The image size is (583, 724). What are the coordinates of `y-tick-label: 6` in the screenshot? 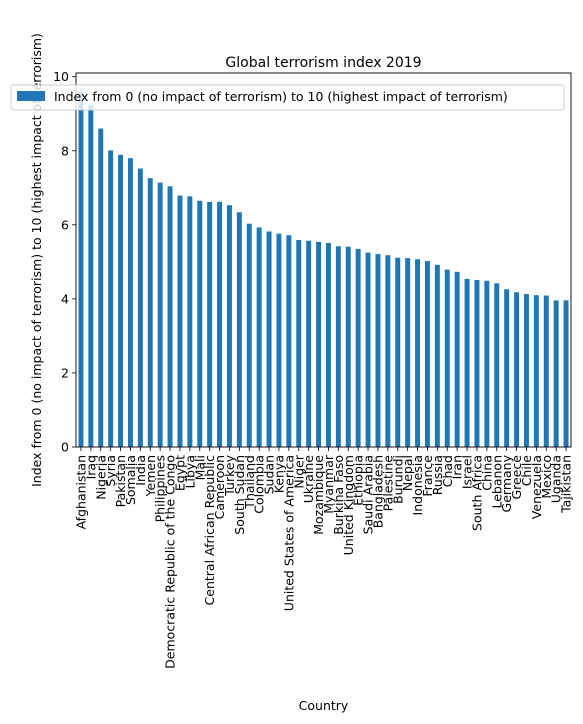 It's located at (65, 224).